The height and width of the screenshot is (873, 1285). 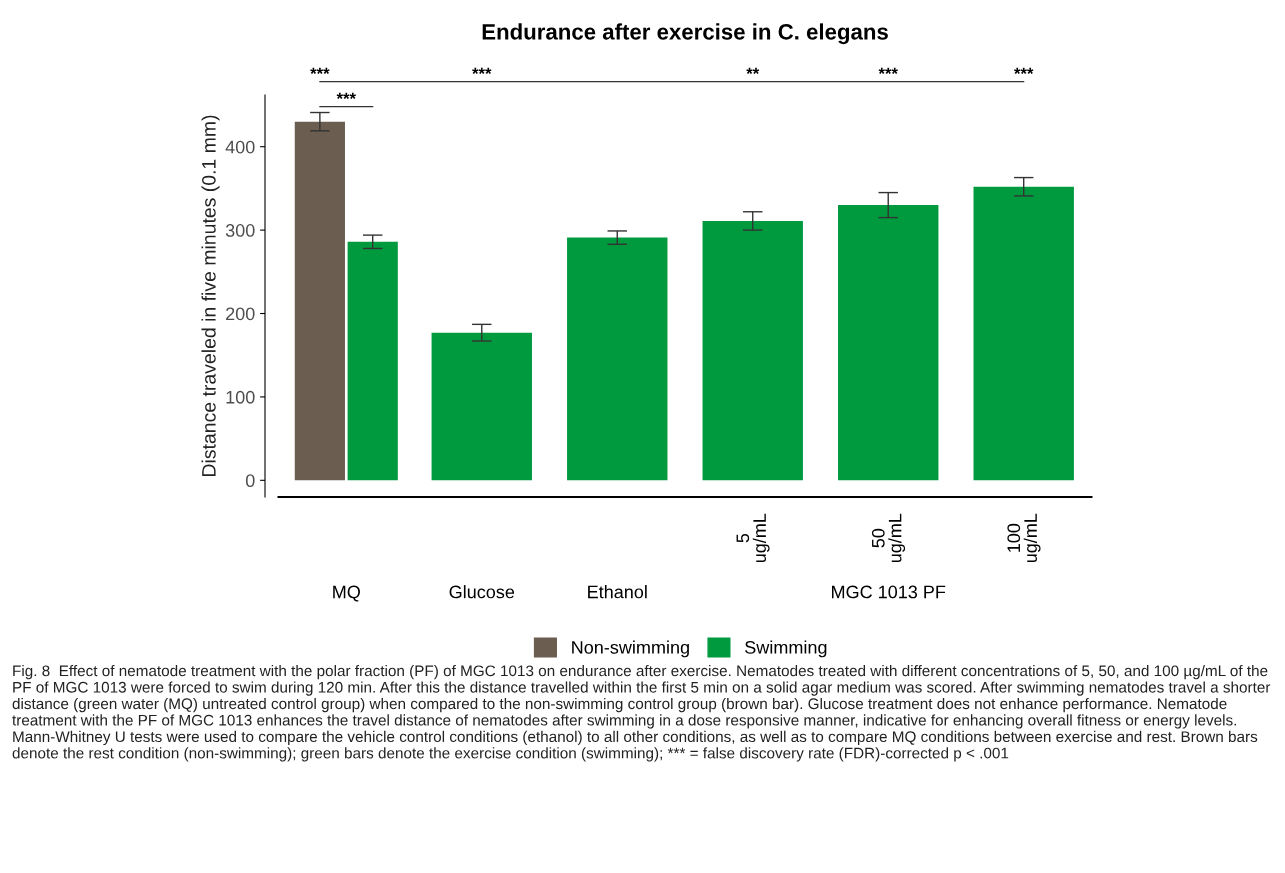 What do you see at coordinates (240, 230) in the screenshot?
I see `y-tick-label: 300` at bounding box center [240, 230].